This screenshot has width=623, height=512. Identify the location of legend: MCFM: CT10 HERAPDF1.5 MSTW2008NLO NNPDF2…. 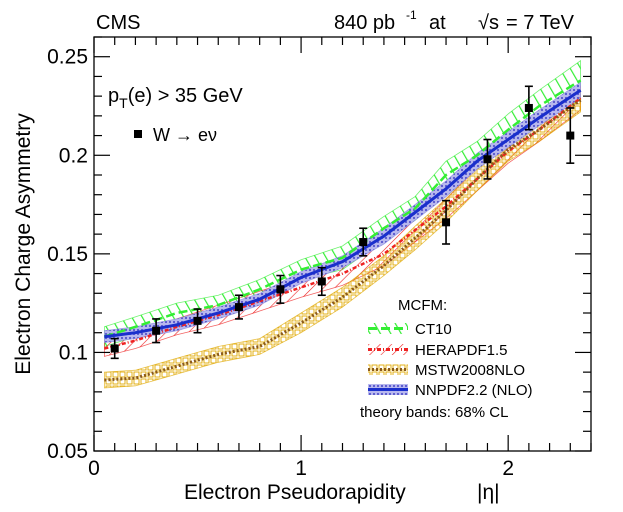
(446, 359).